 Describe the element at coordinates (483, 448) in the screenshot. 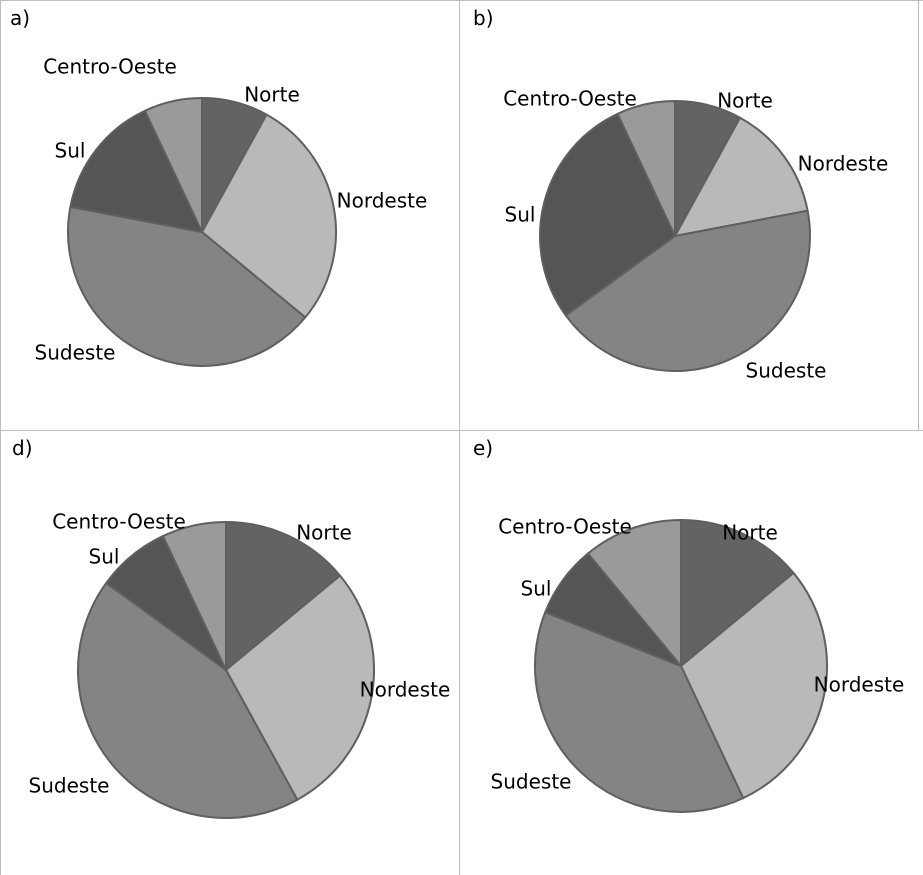

I see `panel-label-e: e)` at that location.